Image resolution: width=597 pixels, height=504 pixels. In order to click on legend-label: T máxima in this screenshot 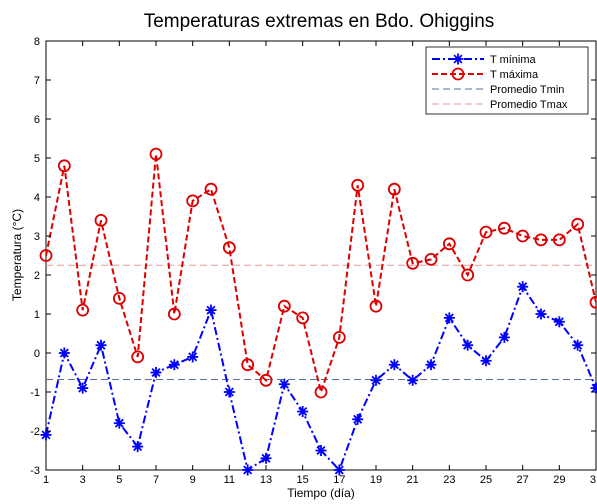, I will do `click(514, 75)`.